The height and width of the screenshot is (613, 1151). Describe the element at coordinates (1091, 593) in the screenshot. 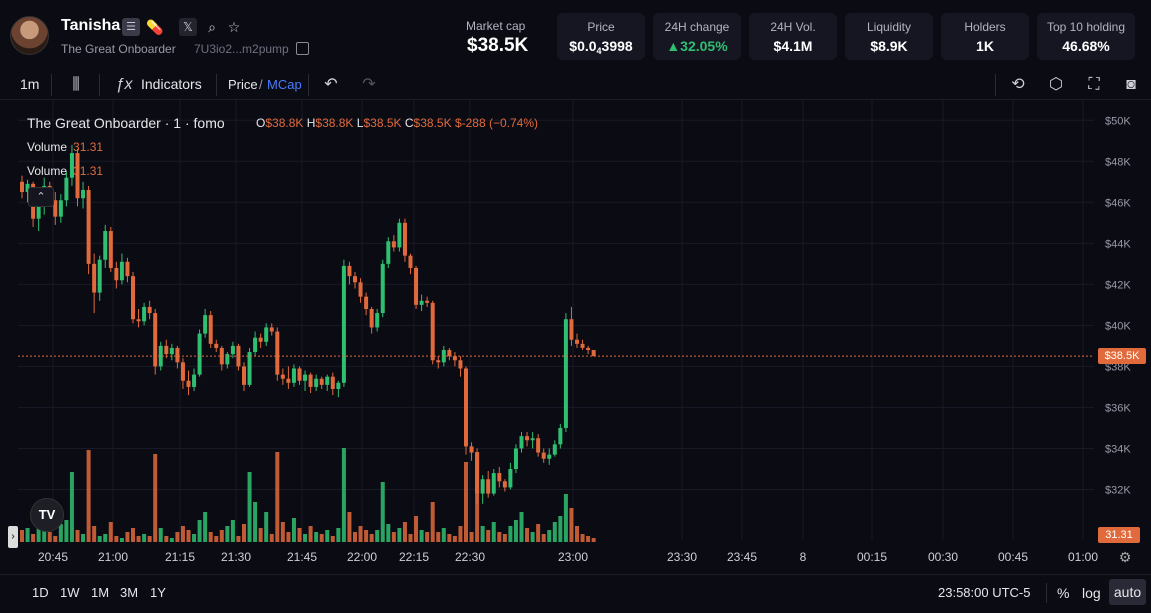

I see `log-toggle: log` at that location.